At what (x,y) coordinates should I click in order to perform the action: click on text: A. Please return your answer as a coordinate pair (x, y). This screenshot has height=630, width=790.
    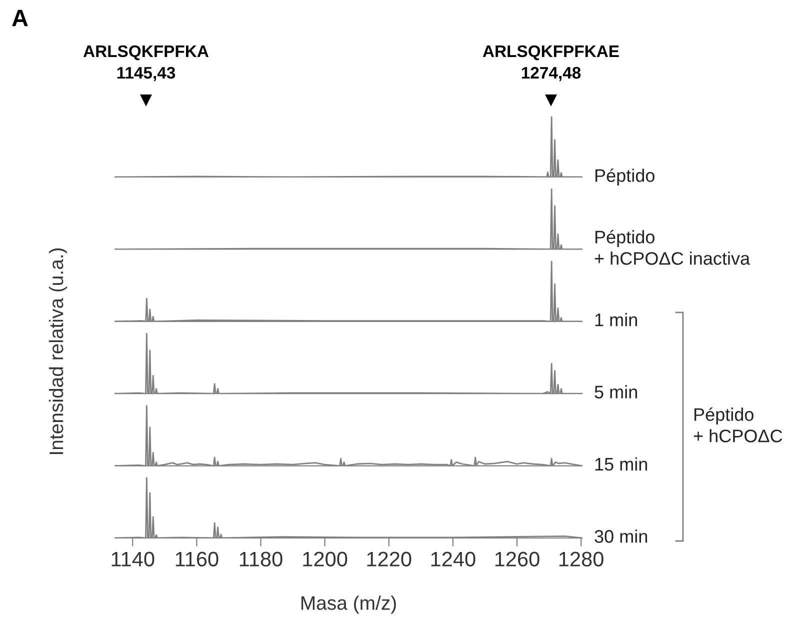
    Looking at the image, I should click on (20, 18).